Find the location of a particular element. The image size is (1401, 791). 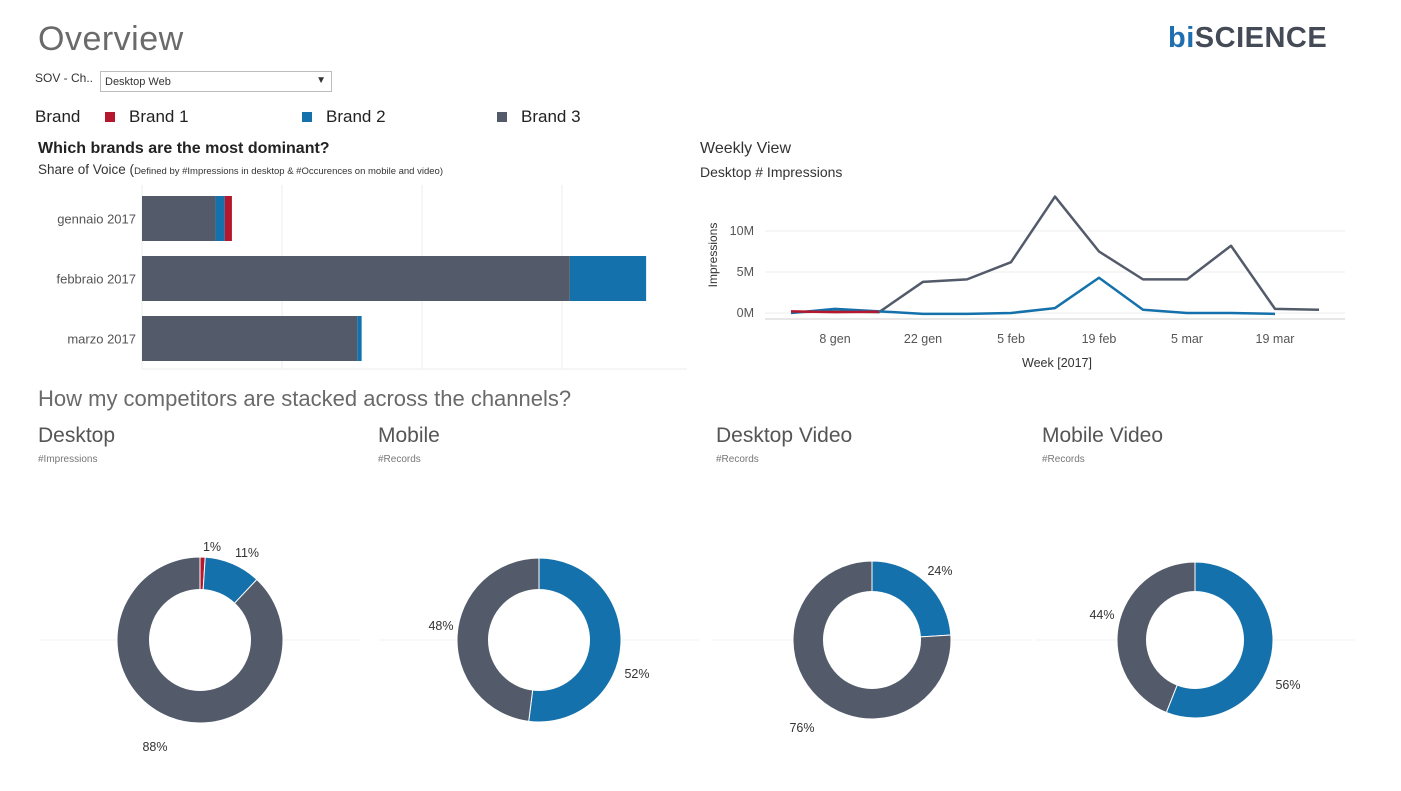

donut-title-desktop: Desktop is located at coordinates (77, 435).